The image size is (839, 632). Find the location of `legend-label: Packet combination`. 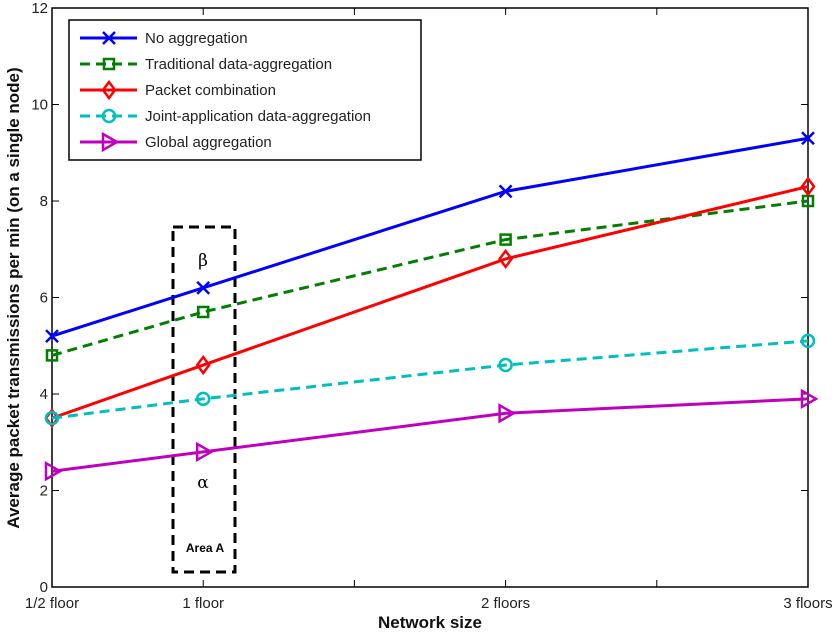

legend-label: Packet combination is located at coordinates (210, 90).